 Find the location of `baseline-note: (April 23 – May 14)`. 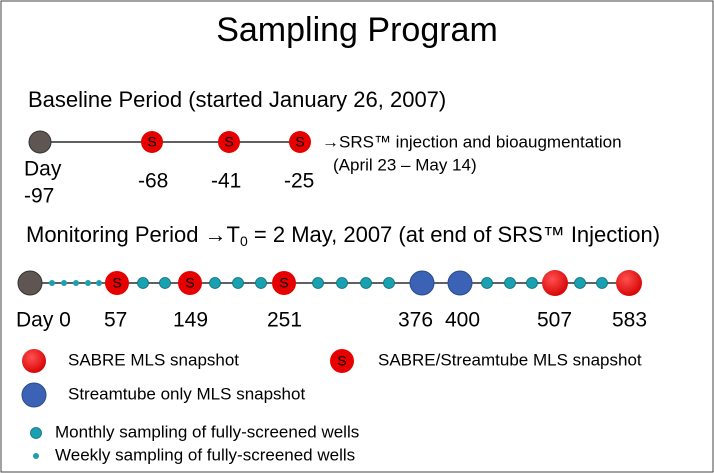

baseline-note: (April 23 – May 14) is located at coordinates (405, 164).